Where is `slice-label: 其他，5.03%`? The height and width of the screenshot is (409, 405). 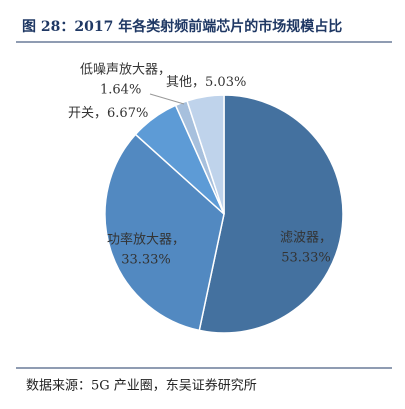 slice-label: 其他，5.03% is located at coordinates (206, 82).